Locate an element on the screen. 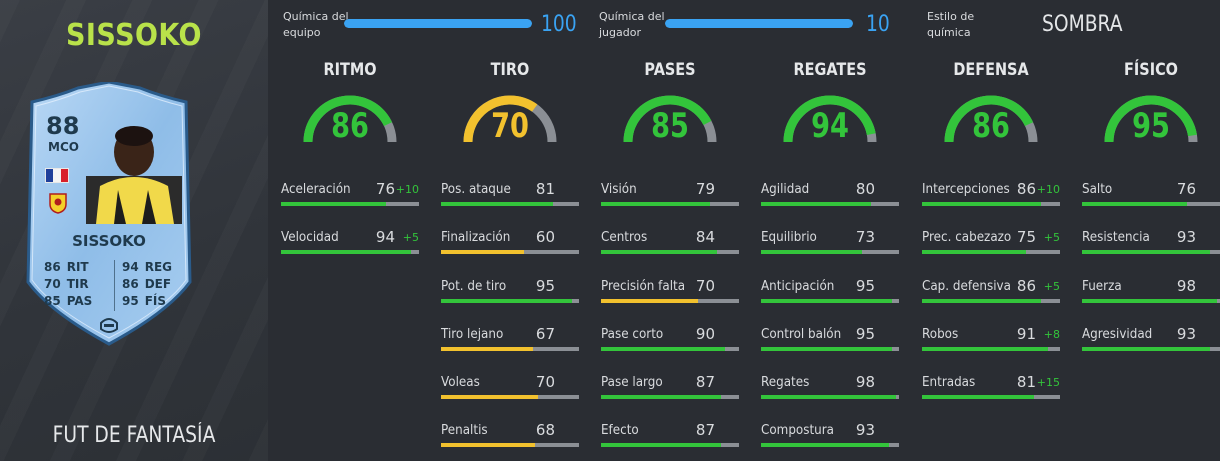 This screenshot has width=1220, height=461. stat-list: Aceleración 76 +10 Velocidad 94 +5 is located at coordinates (350, 220).